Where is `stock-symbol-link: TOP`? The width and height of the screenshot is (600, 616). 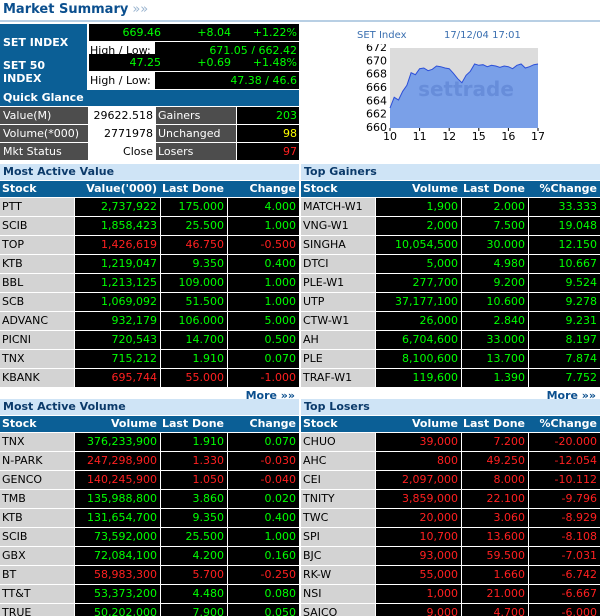
stock-symbol-link: TOP is located at coordinates (37, 245).